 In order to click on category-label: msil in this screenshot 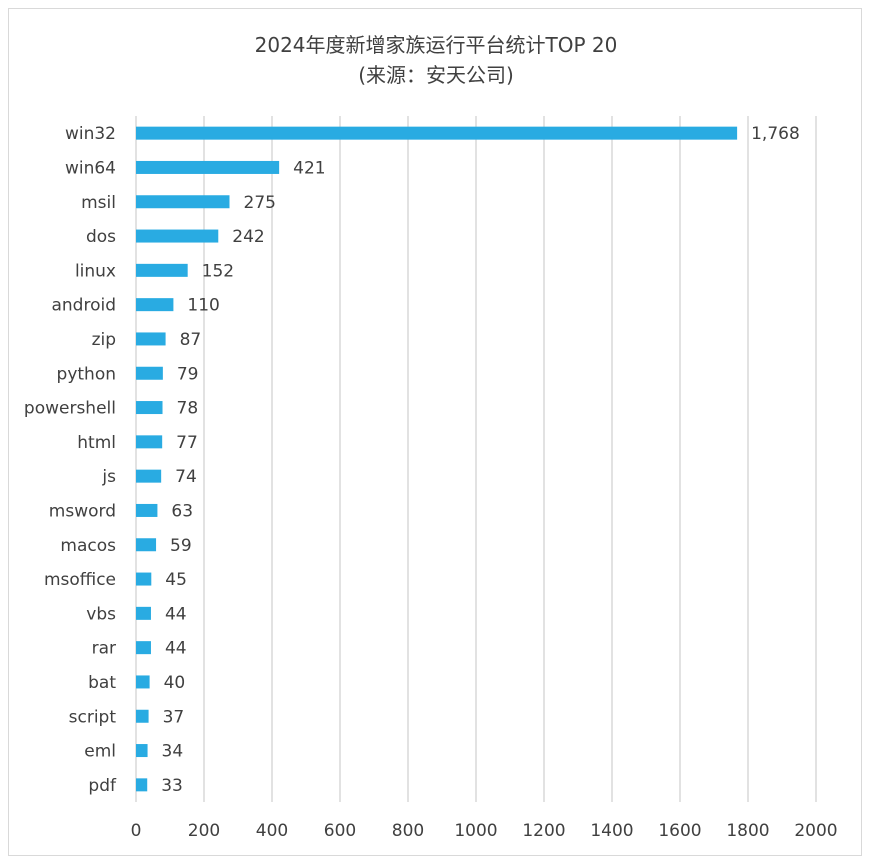, I will do `click(98, 203)`.